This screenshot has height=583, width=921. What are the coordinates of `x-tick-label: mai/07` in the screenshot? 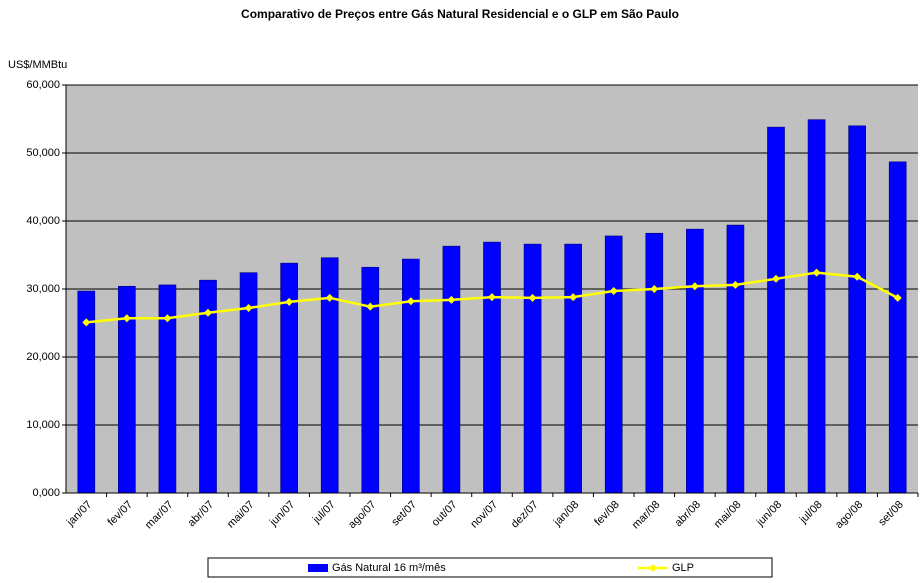 It's located at (241, 515).